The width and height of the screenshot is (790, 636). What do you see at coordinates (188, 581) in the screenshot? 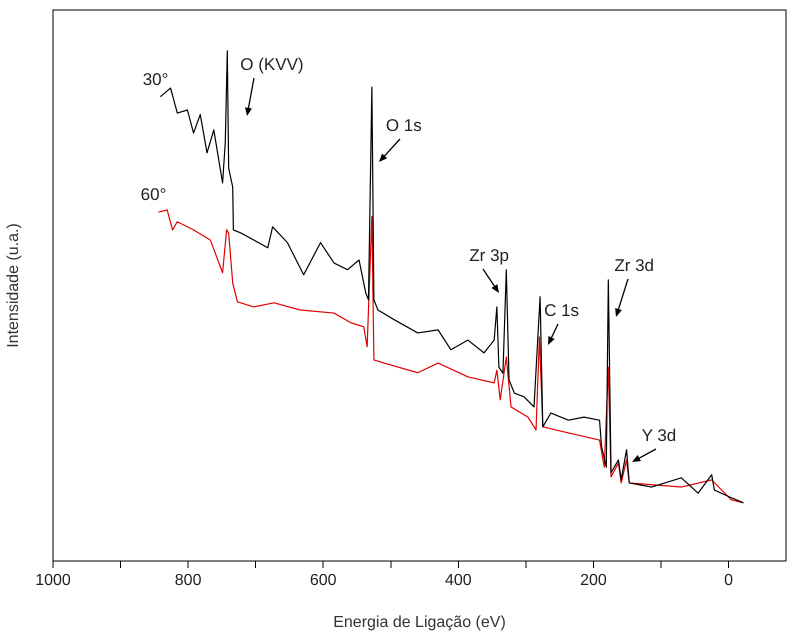
I see `x-tick-label: 800` at bounding box center [188, 581].